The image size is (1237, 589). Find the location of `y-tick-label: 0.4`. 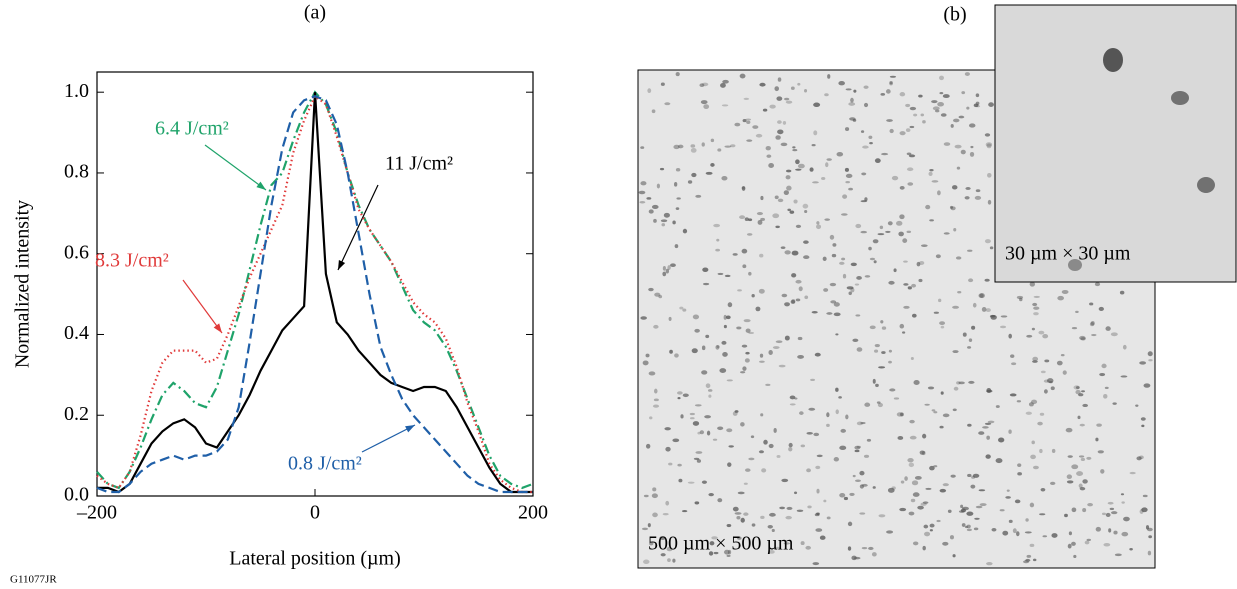

y-tick-label: 0.4 is located at coordinates (76, 333).